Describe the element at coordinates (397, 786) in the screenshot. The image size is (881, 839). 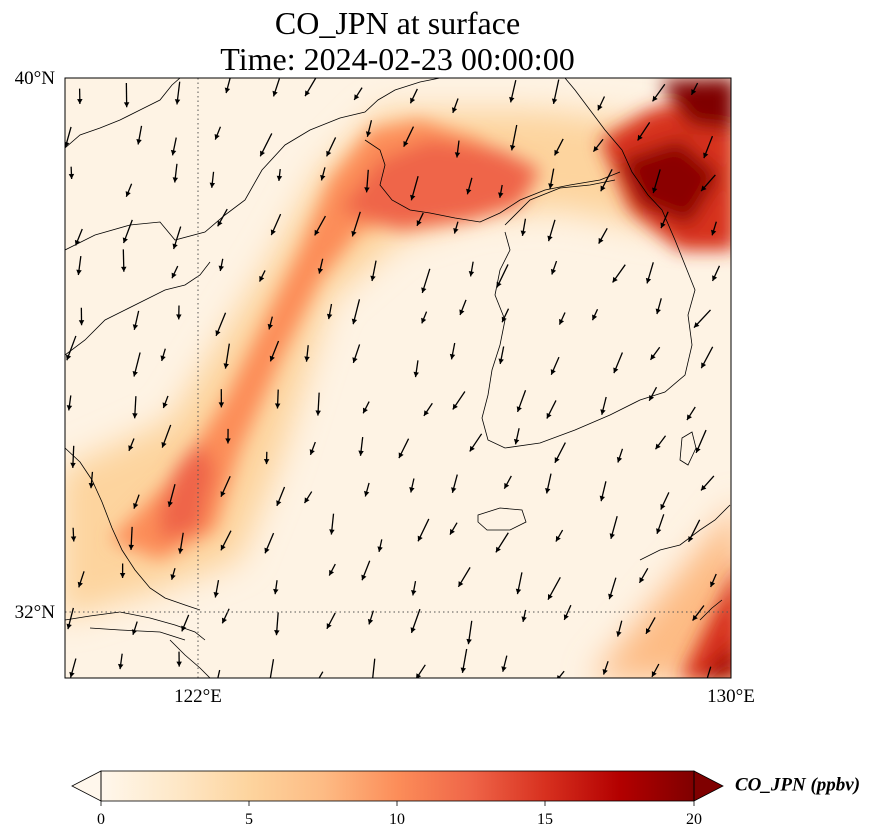
I see `colorbar-gradient` at that location.